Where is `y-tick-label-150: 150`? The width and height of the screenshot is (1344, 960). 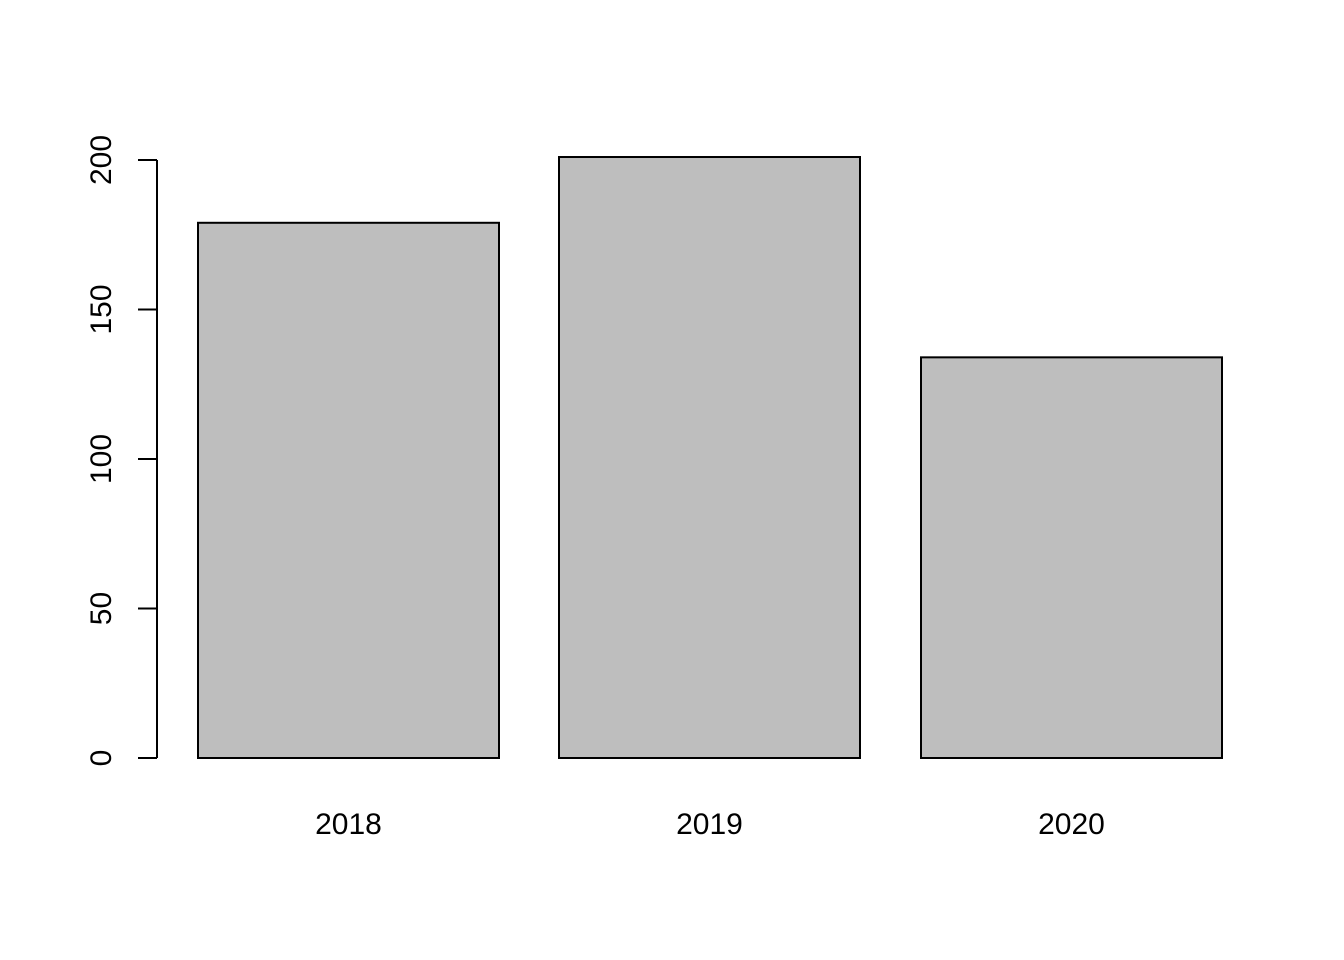
y-tick-label-150: 150 is located at coordinates (101, 309).